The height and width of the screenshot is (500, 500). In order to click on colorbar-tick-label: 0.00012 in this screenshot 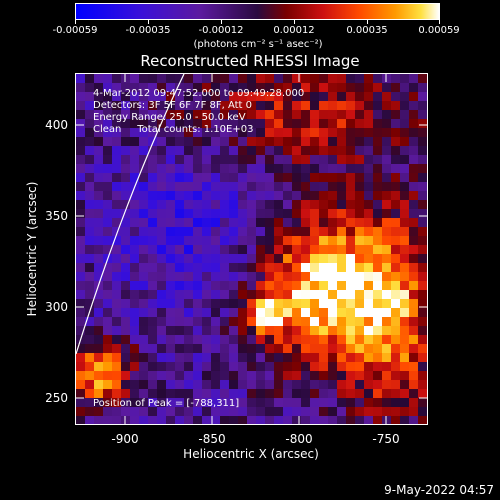, I will do `click(294, 30)`.